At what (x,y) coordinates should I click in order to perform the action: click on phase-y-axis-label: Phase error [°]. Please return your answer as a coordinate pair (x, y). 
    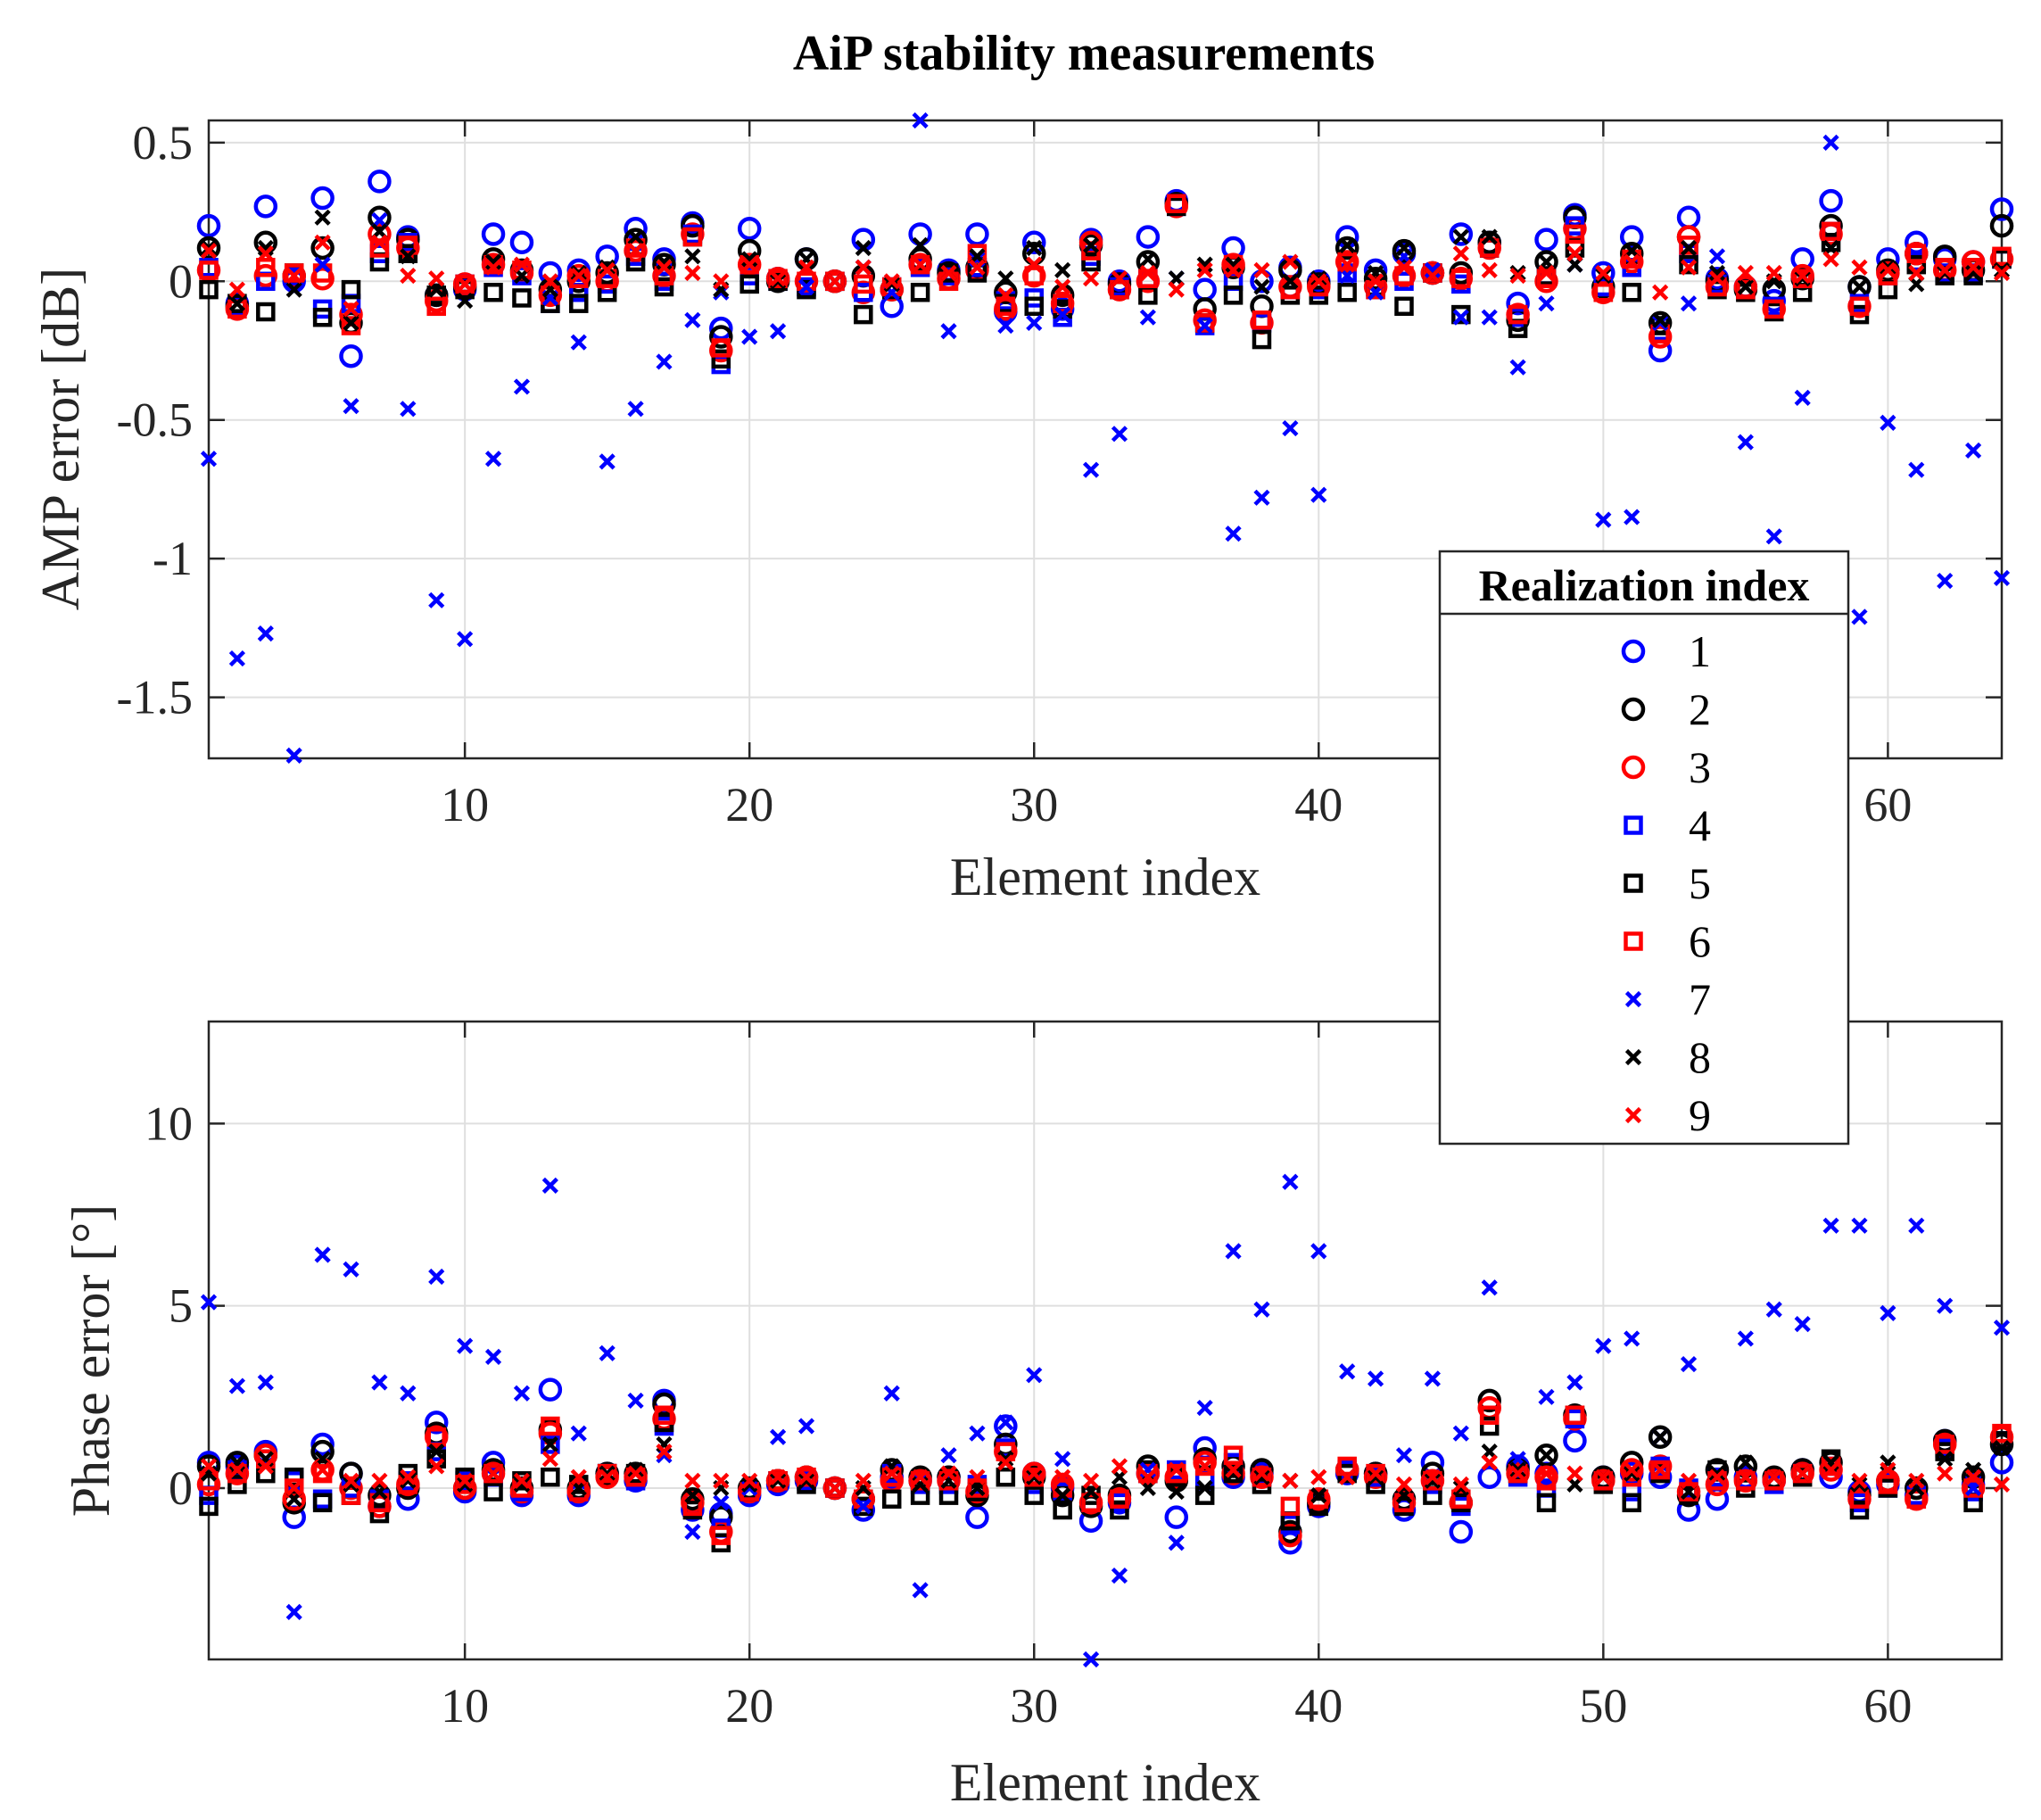
    Looking at the image, I should click on (91, 1361).